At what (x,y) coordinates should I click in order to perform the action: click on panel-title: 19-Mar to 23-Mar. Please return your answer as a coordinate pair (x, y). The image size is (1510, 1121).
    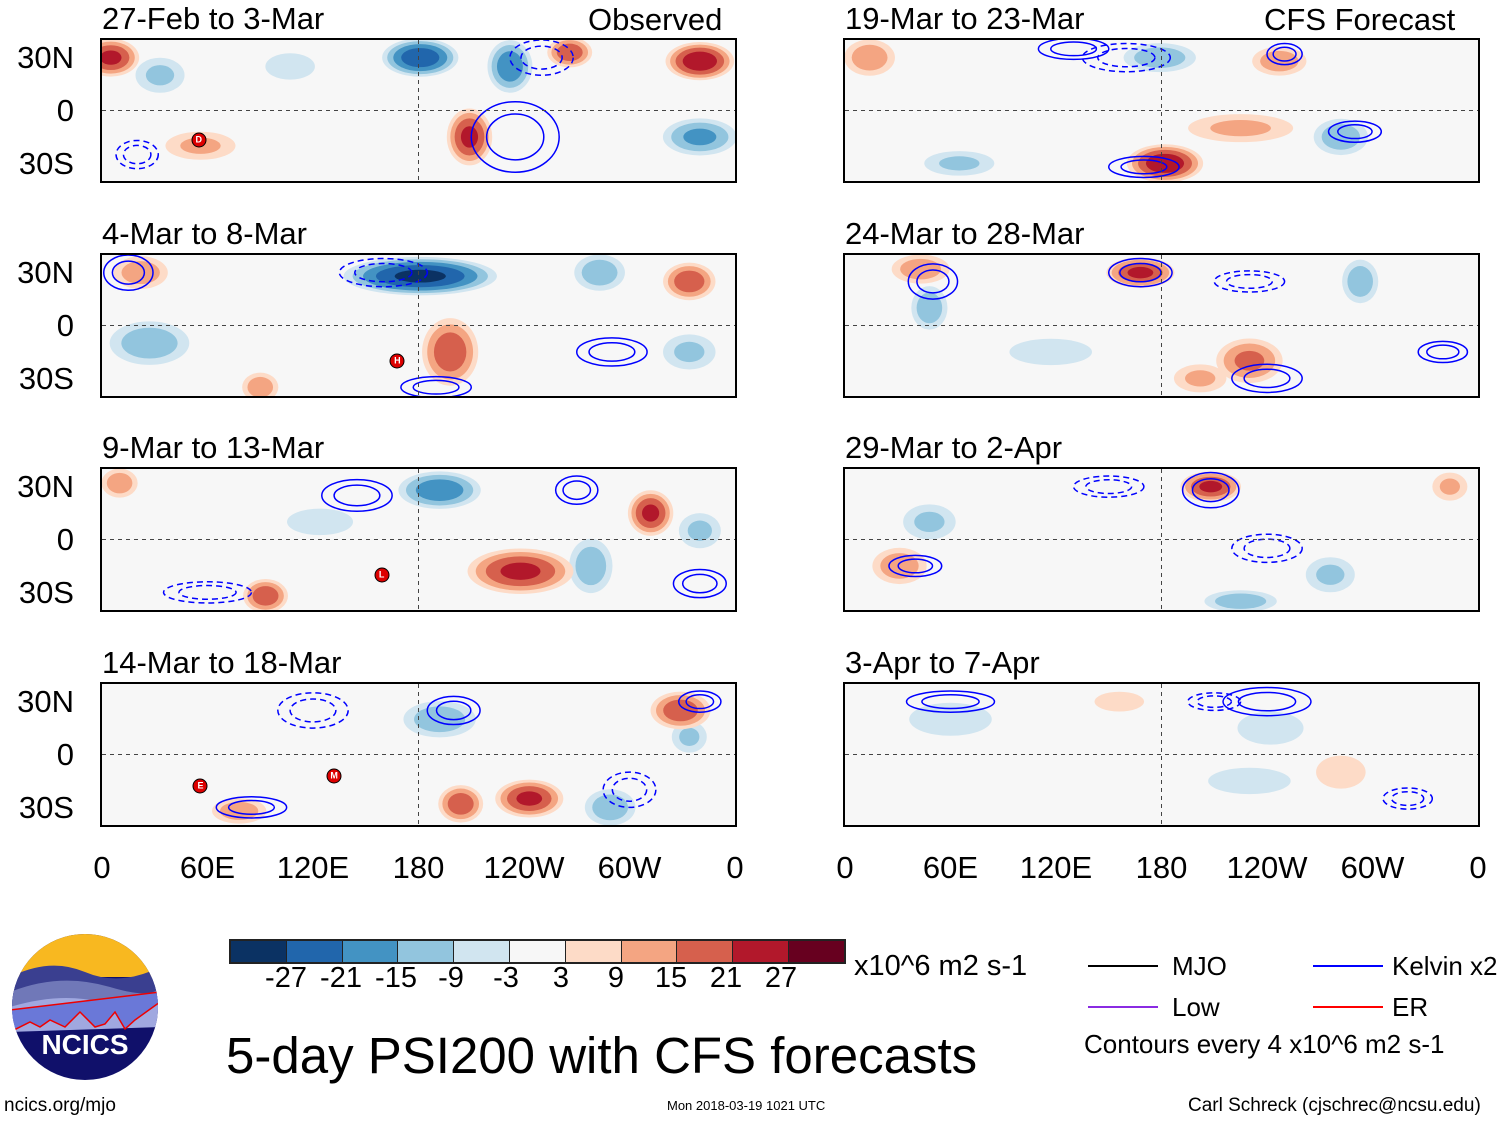
    Looking at the image, I should click on (965, 18).